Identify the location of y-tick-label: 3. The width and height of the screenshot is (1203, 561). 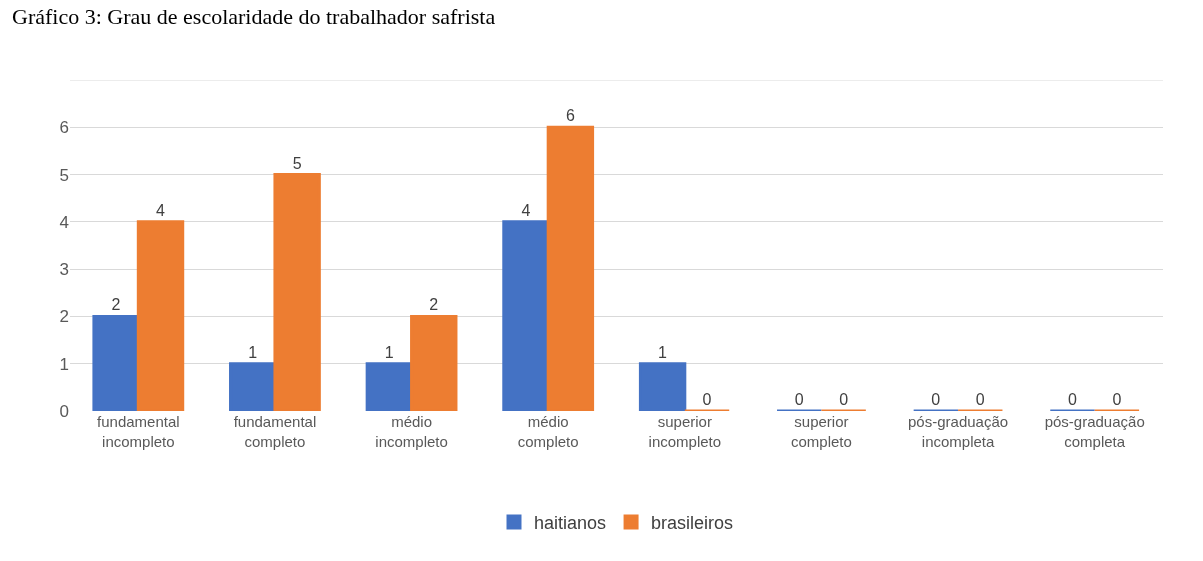
(64, 270).